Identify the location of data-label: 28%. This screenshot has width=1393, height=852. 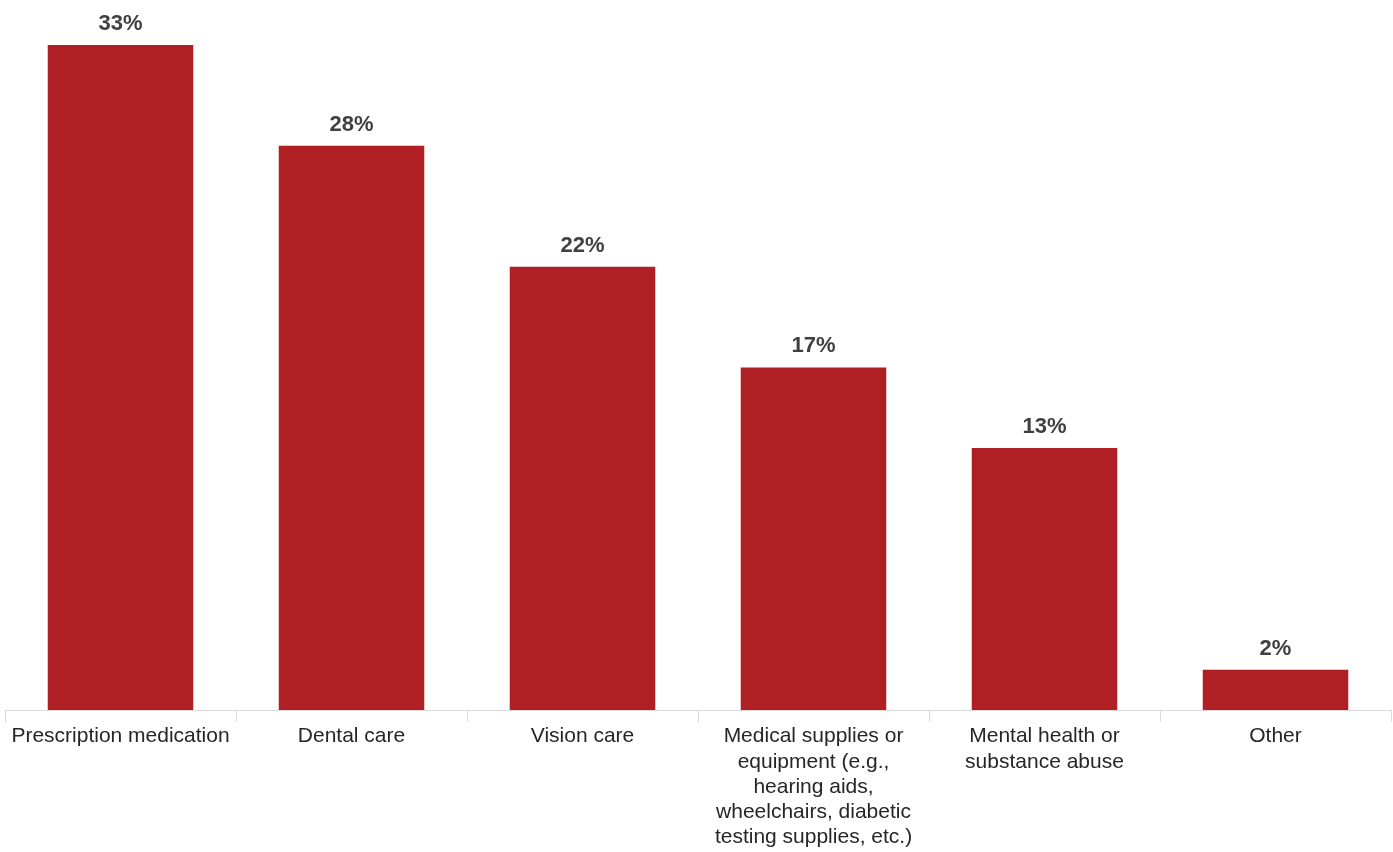
(351, 123).